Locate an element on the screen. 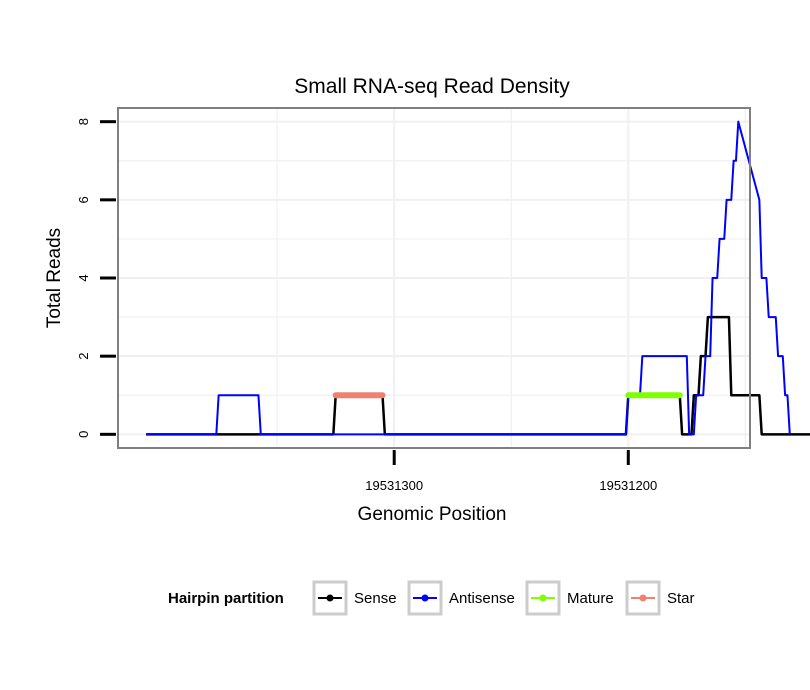  legend-item-star: Star is located at coordinates (660, 598).